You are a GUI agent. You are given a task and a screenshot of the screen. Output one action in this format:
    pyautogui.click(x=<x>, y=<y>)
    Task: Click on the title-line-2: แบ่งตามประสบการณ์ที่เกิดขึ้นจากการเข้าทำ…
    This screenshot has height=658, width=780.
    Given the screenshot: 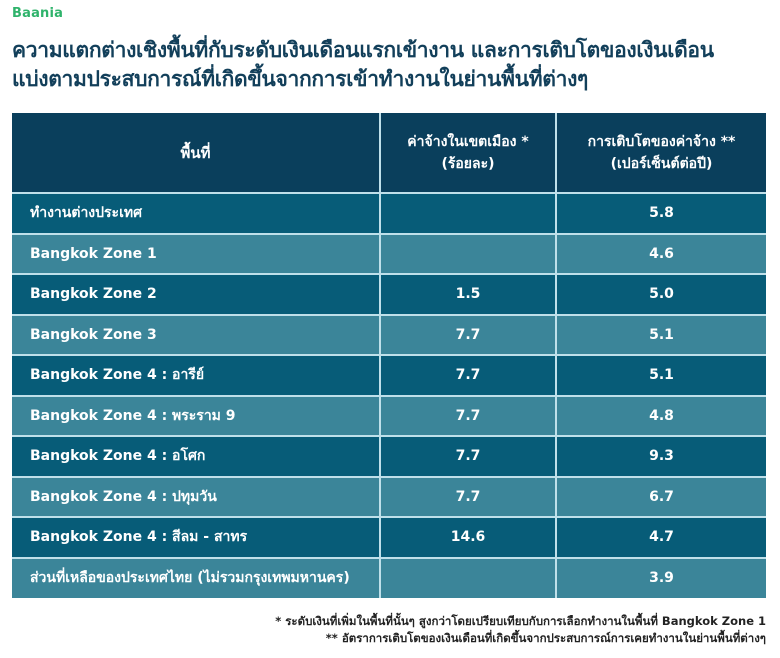 What is the action you would take?
    pyautogui.click(x=300, y=79)
    